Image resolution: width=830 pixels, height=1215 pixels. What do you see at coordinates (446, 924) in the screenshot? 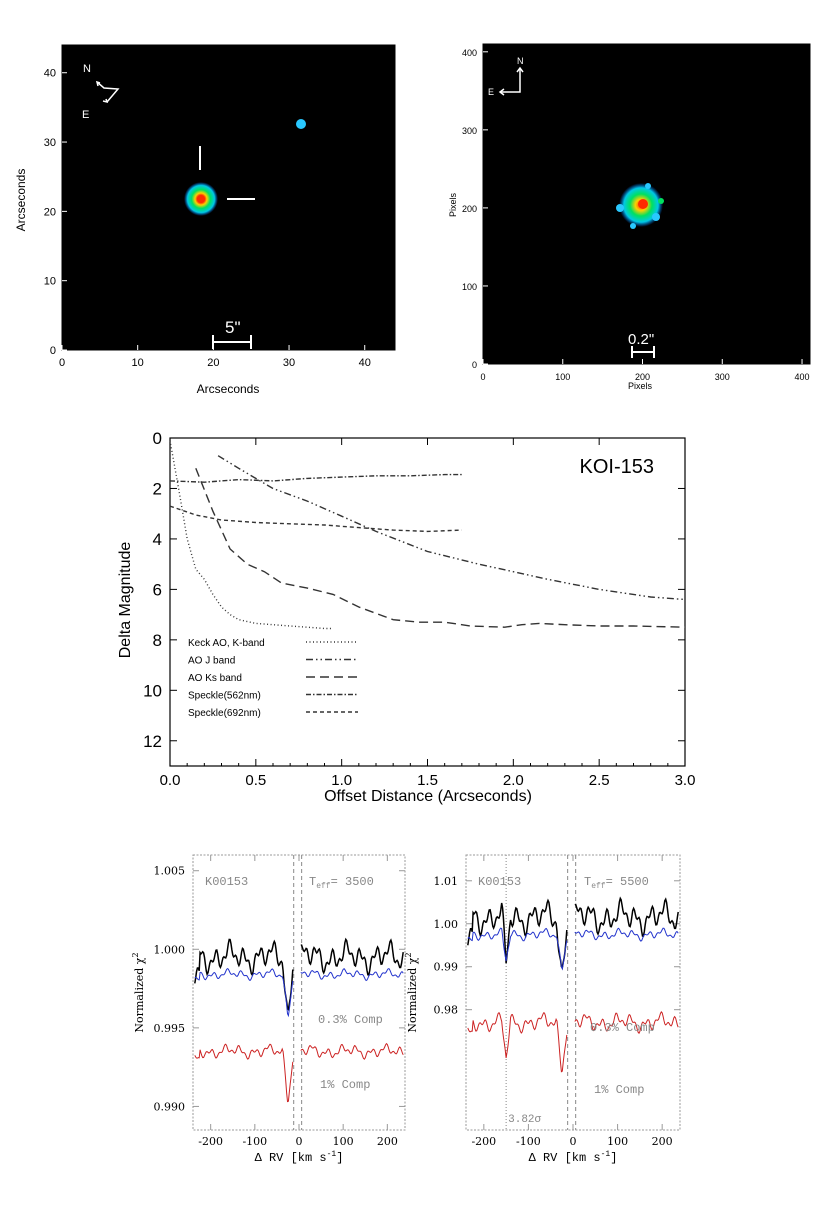
I see `chi2-y-tick-label: 1.00` at bounding box center [446, 924].